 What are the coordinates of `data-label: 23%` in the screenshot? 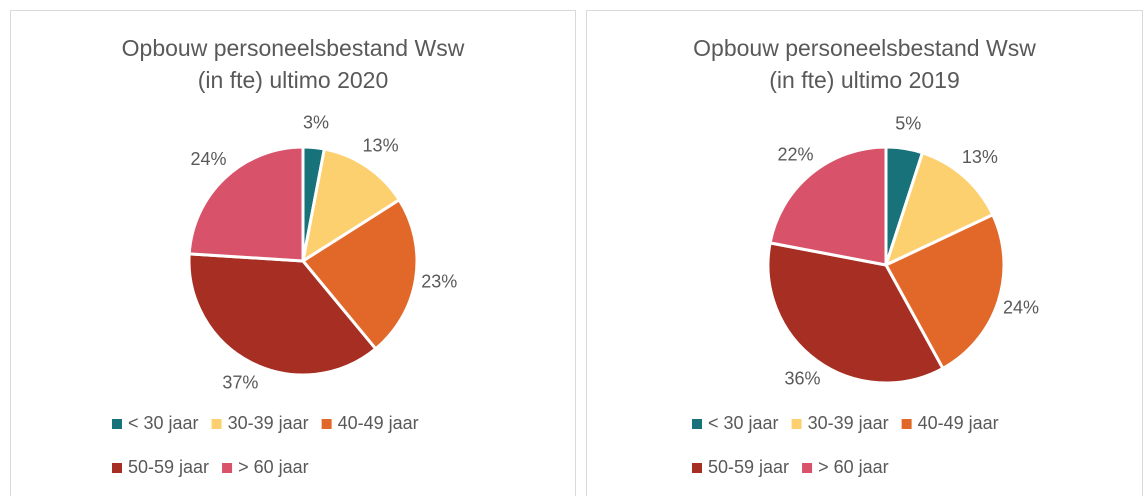 It's located at (439, 281).